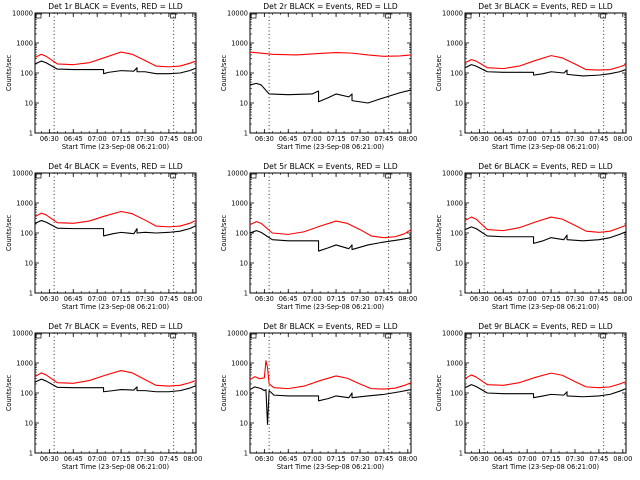 This screenshot has height=480, width=640. I want to click on panel-title: Det 1r BLACK = Events, RED = LLD, so click(115, 6).